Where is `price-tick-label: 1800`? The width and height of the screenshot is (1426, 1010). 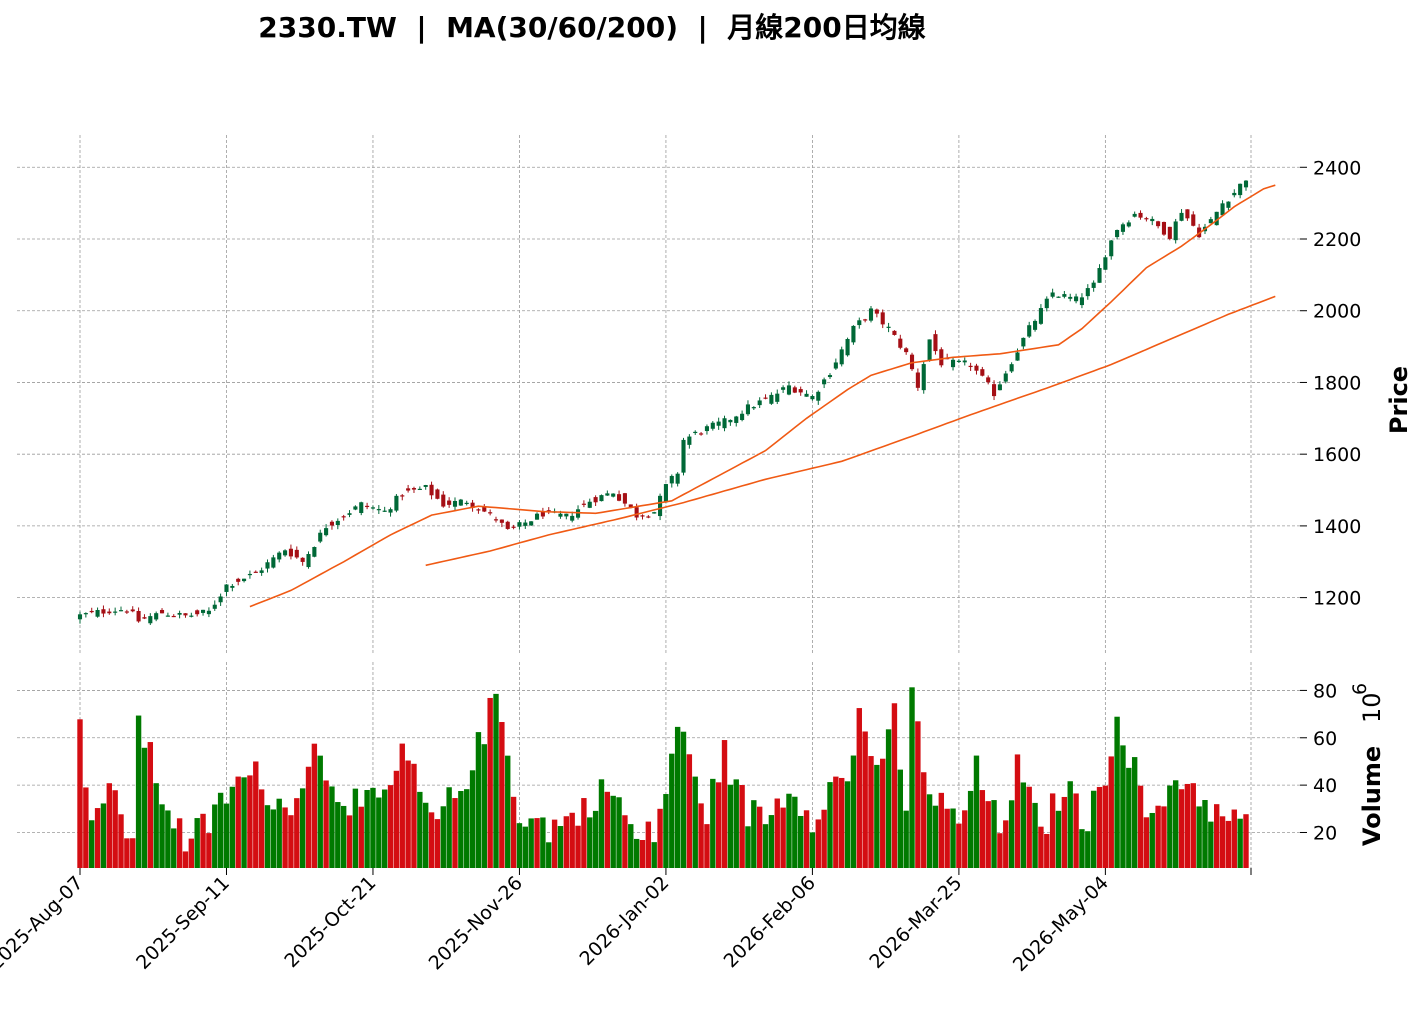
price-tick-label: 1800 is located at coordinates (1337, 383).